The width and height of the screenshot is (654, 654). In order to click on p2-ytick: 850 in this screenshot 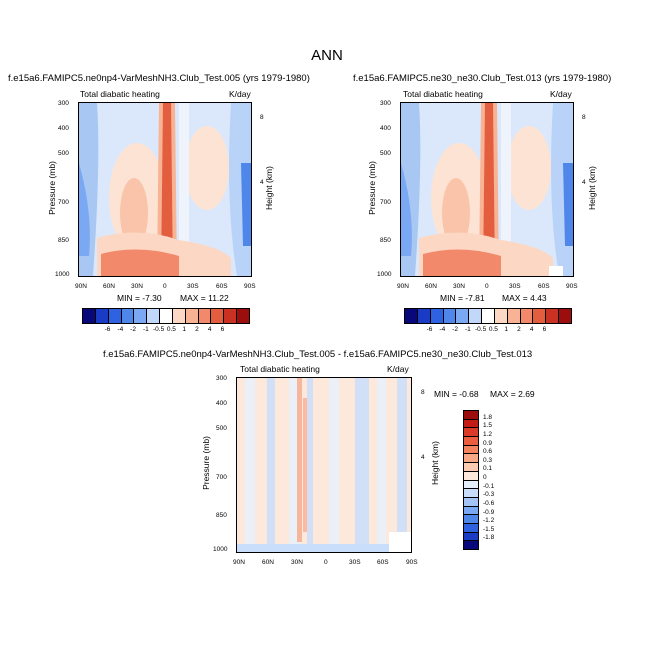, I will do `click(385, 240)`.